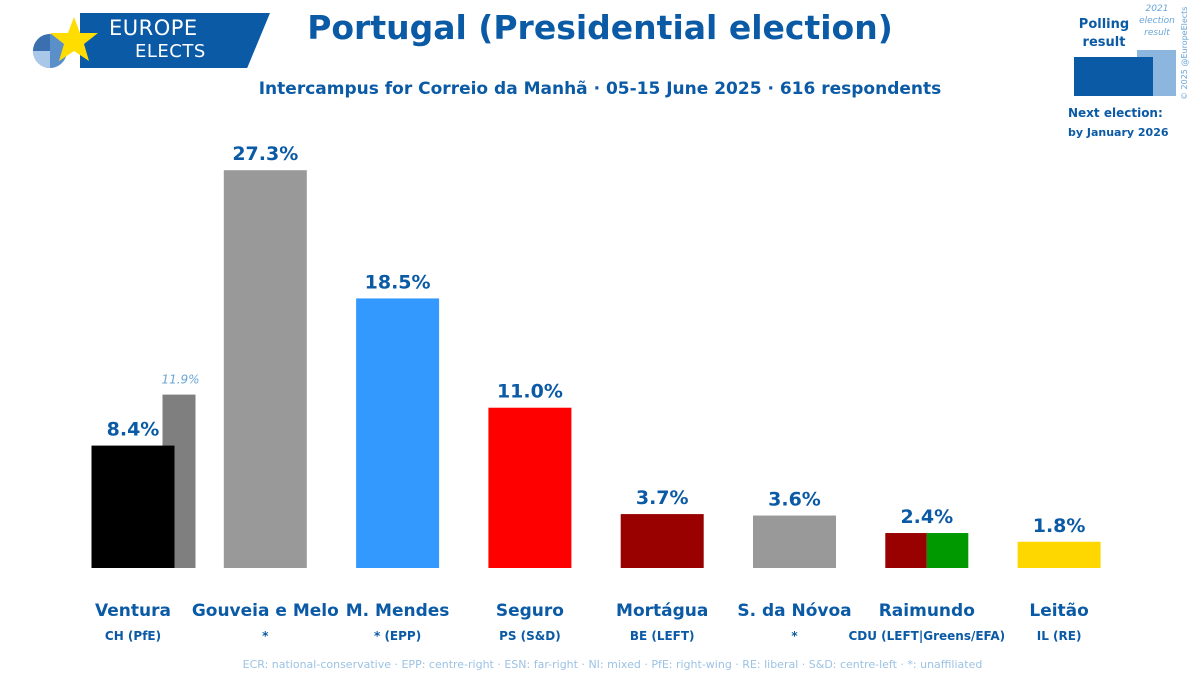  Describe the element at coordinates (133, 430) in the screenshot. I see `value-label: 8.4%` at that location.